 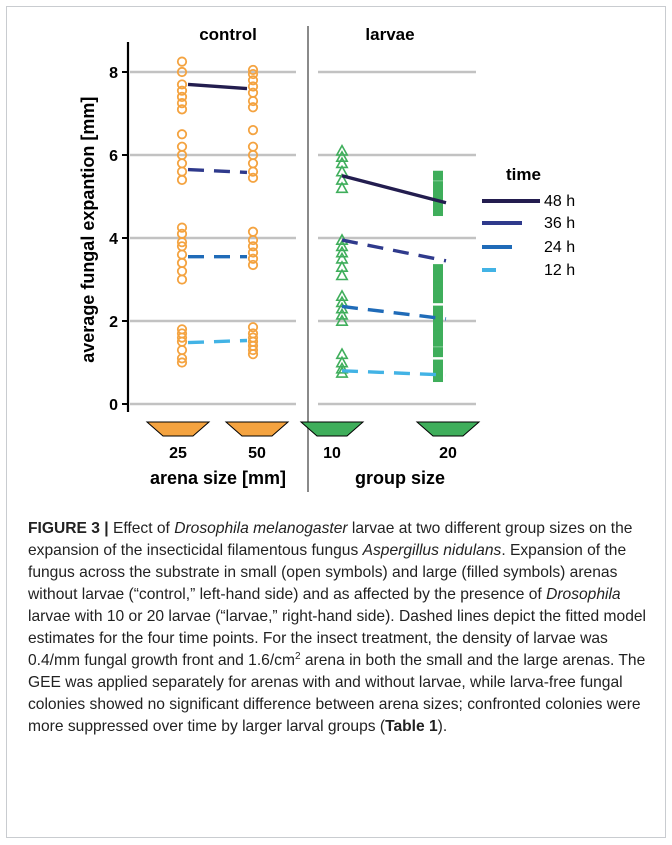 I want to click on x-tick-label: 25, so click(x=178, y=453).